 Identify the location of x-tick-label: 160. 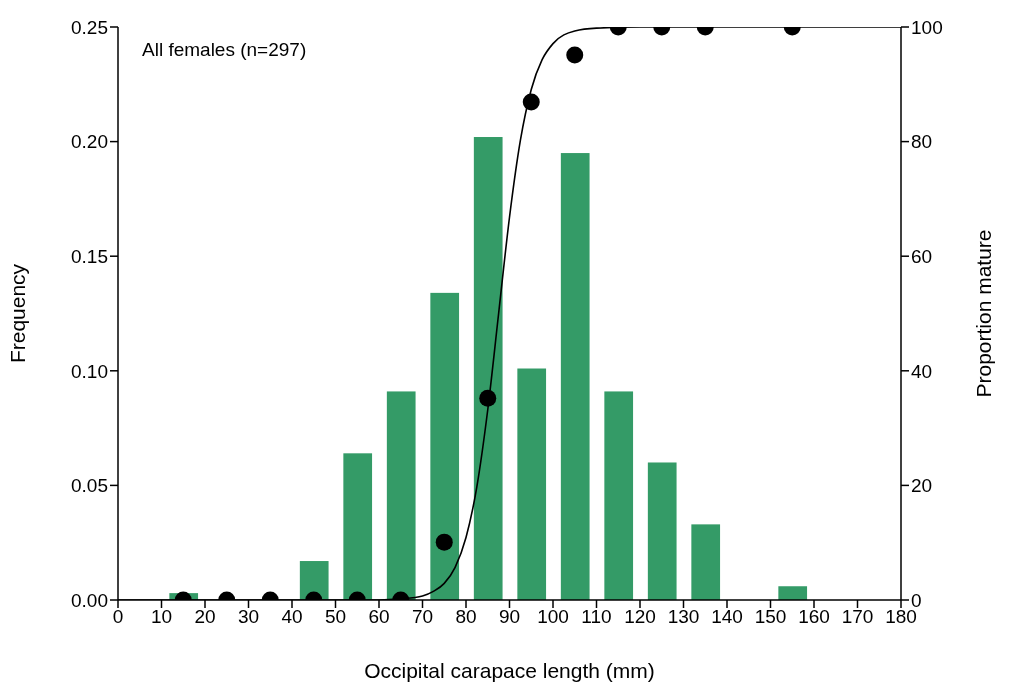
(814, 617).